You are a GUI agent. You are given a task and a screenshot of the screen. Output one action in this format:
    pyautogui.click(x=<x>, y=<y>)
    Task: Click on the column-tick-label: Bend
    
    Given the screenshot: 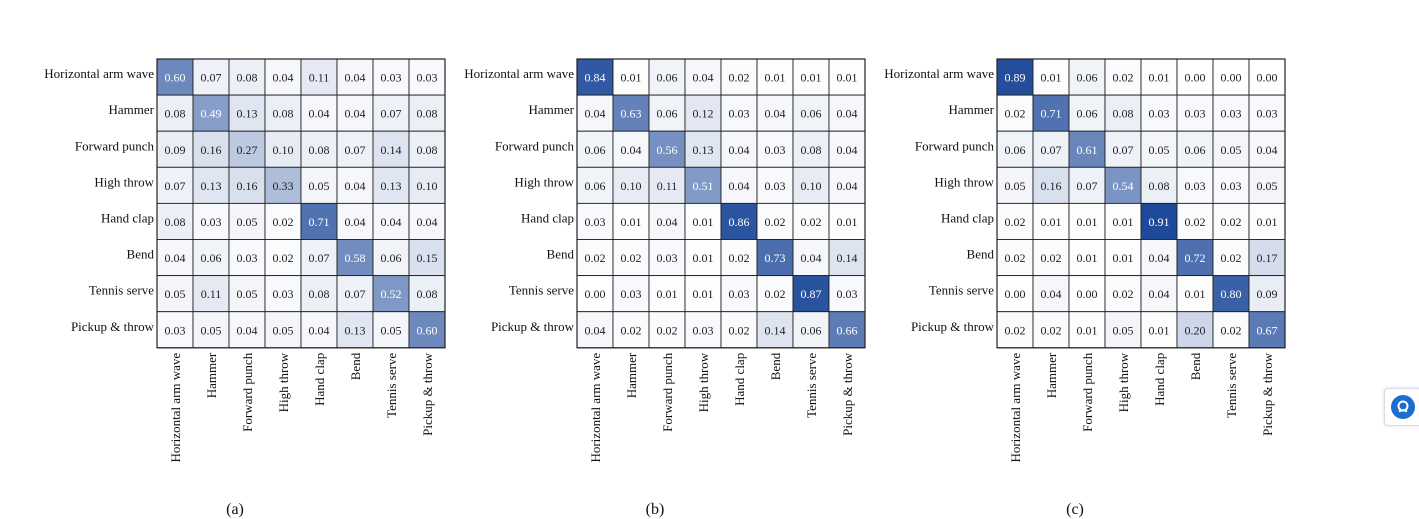 What is the action you would take?
    pyautogui.click(x=775, y=366)
    